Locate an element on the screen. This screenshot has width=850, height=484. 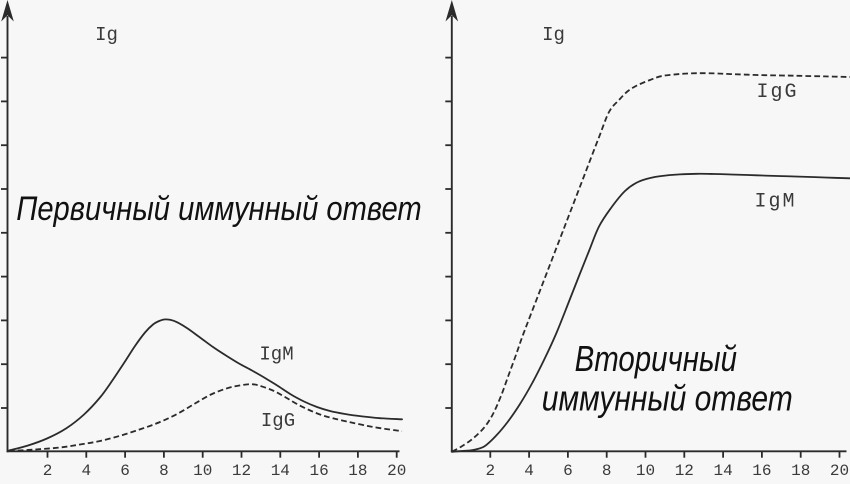
svg-text: Вторичный is located at coordinates (656, 358).